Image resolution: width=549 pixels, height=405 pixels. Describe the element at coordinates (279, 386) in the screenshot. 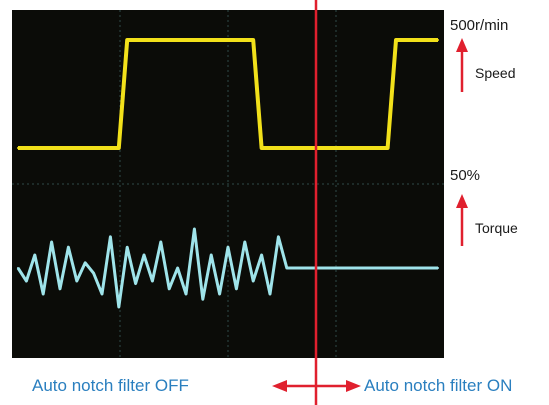

I see `arrow-left-icon` at that location.